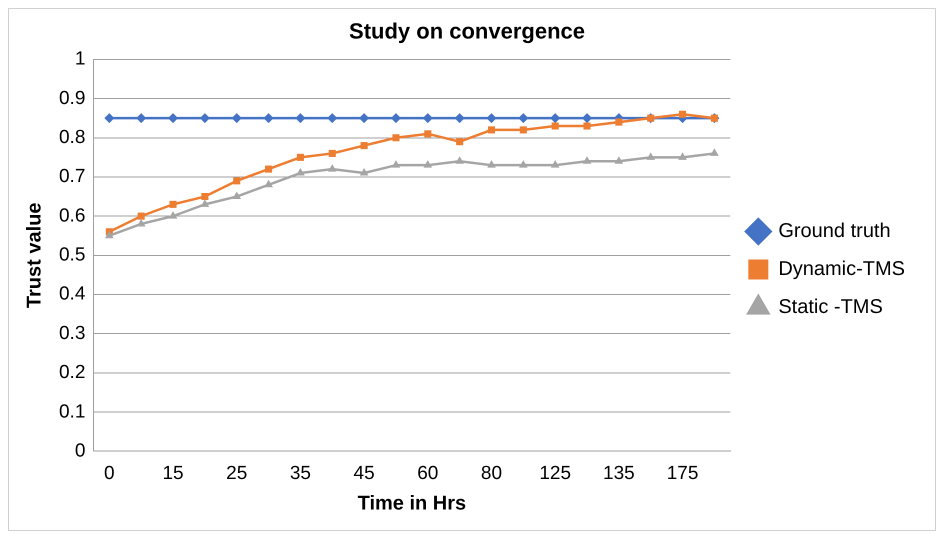 This screenshot has height=539, width=944. Describe the element at coordinates (72, 294) in the screenshot. I see `y-tick-label: 0.4` at that location.